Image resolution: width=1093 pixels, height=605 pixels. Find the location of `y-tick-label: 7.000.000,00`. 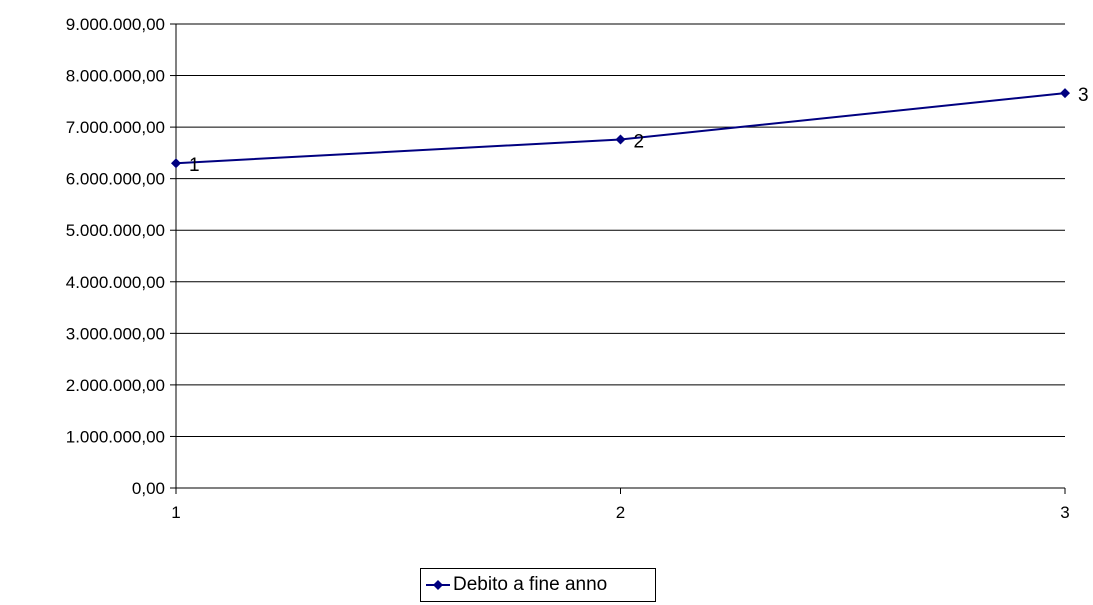

y-tick-label: 7.000.000,00 is located at coordinates (115, 127).